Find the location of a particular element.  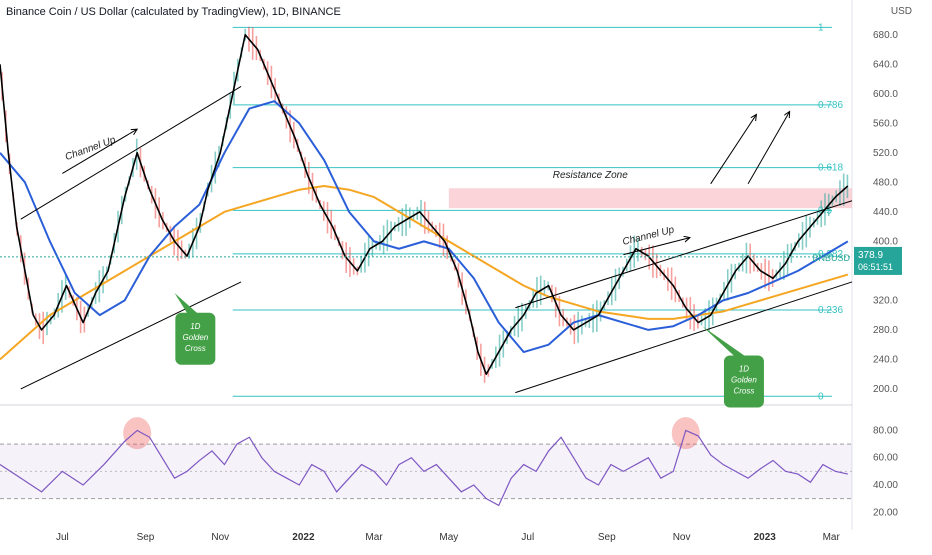

rsi-tick-label: 80.00 is located at coordinates (885, 430).